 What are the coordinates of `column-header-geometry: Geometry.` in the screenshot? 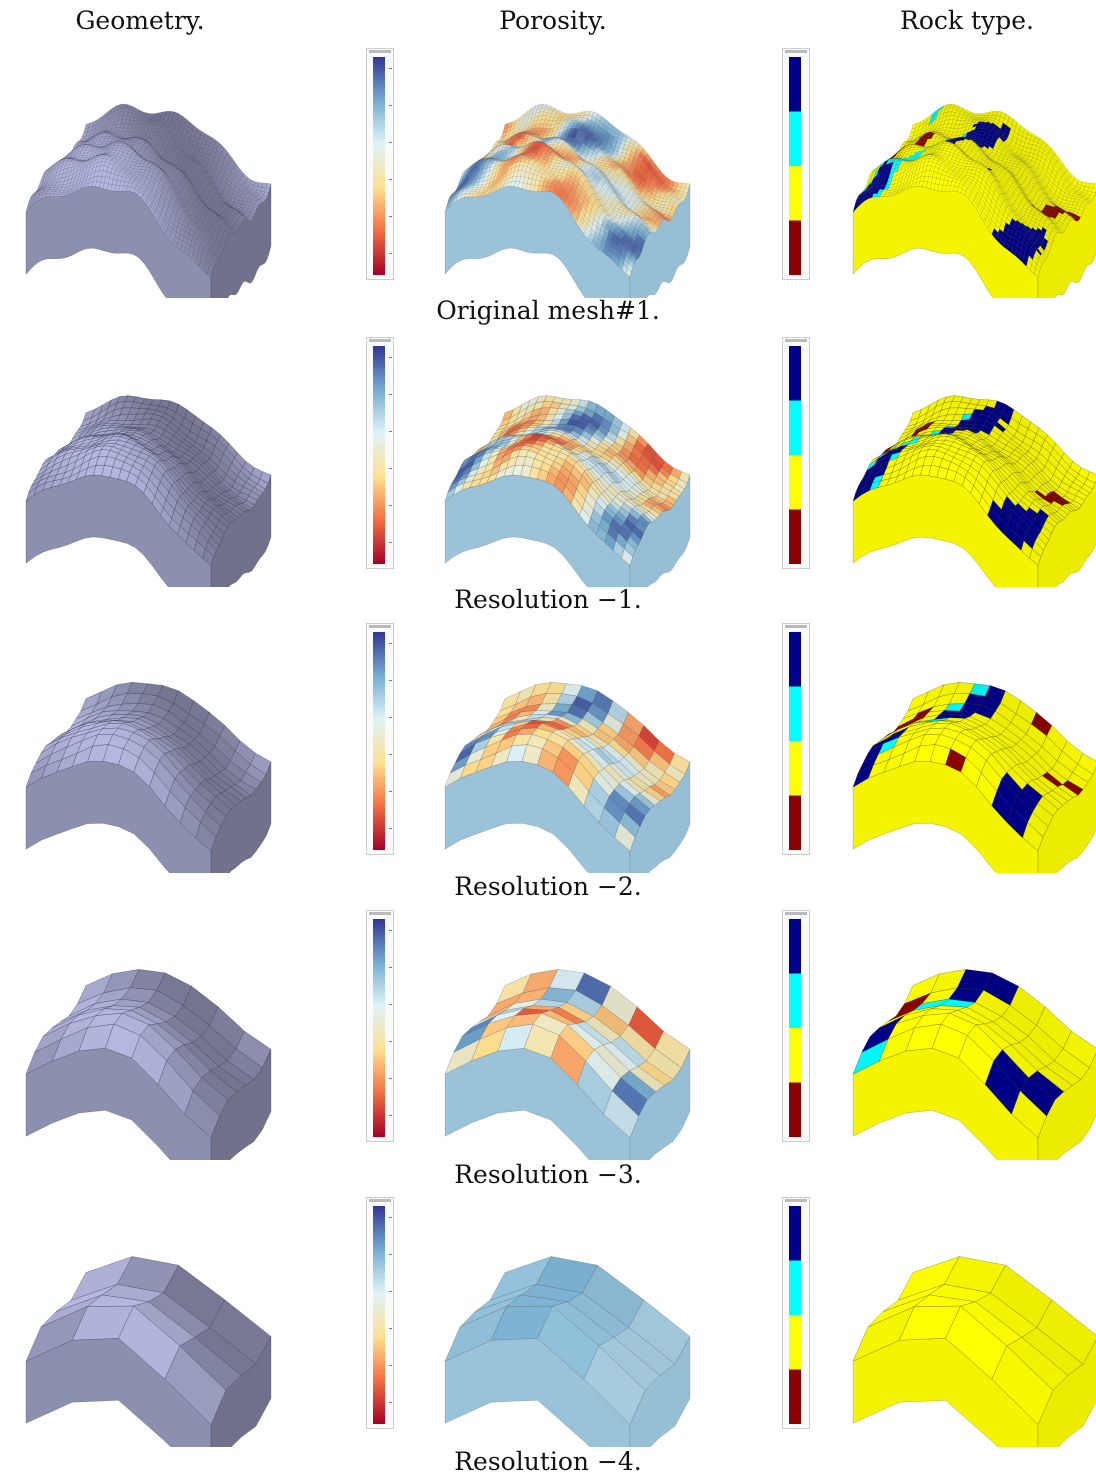 It's located at (140, 20).